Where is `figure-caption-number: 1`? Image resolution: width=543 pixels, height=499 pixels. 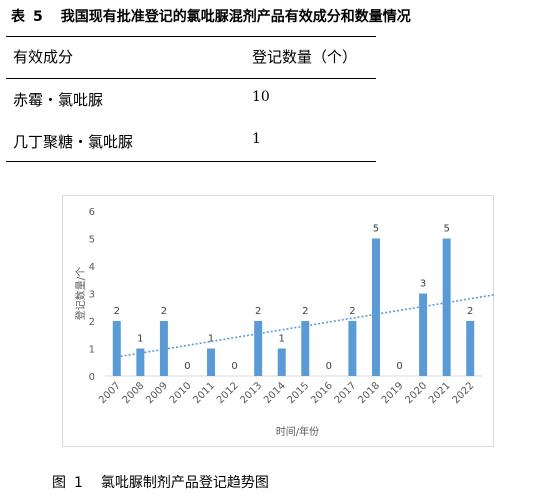
figure-caption-number: 1 is located at coordinates (78, 483).